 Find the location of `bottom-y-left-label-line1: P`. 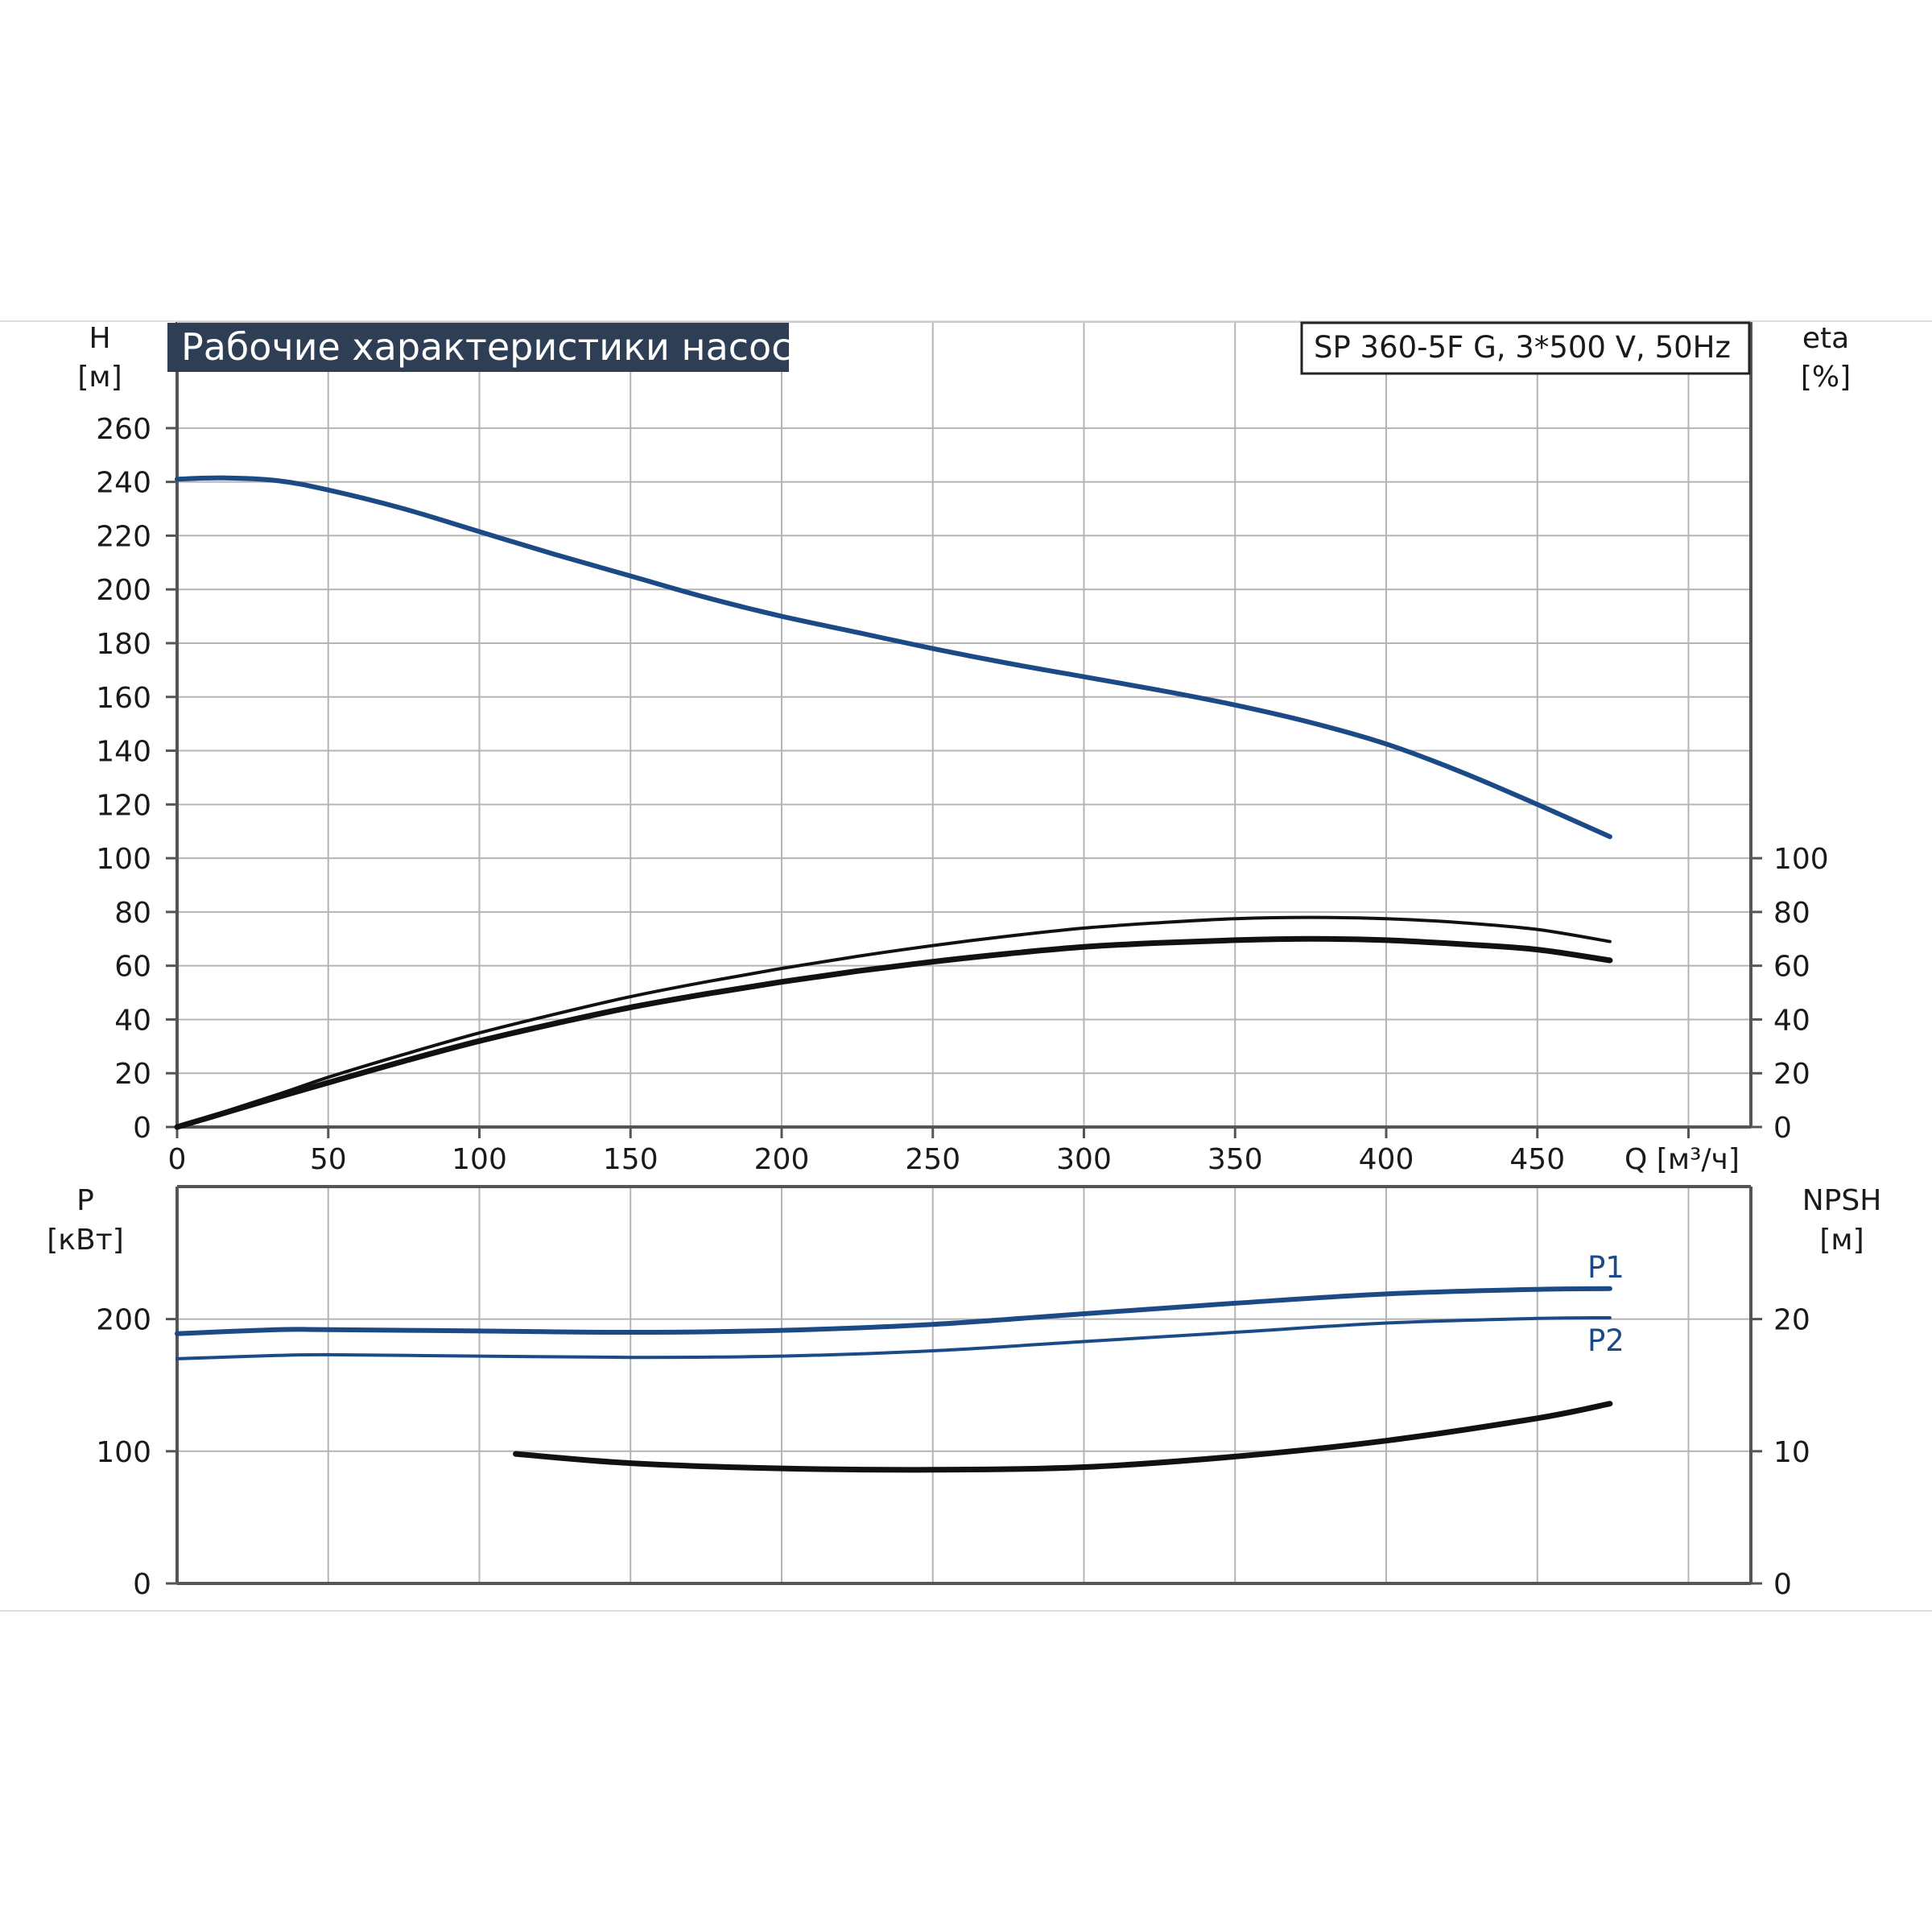

bottom-y-left-label-line1: P is located at coordinates (85, 1200).